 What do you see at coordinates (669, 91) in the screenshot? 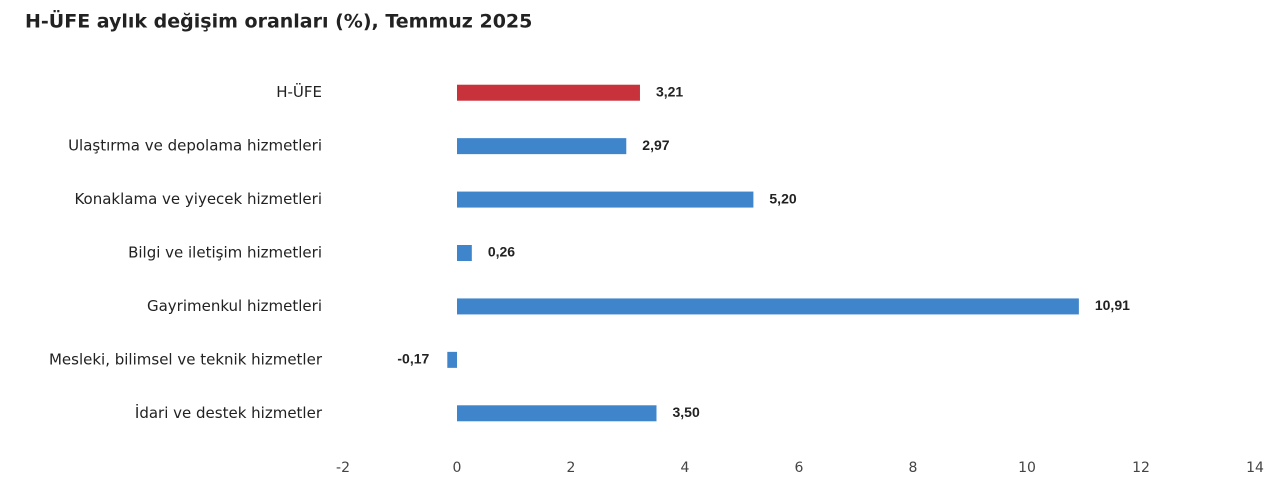
I see `data-label: 3,21` at bounding box center [669, 91].